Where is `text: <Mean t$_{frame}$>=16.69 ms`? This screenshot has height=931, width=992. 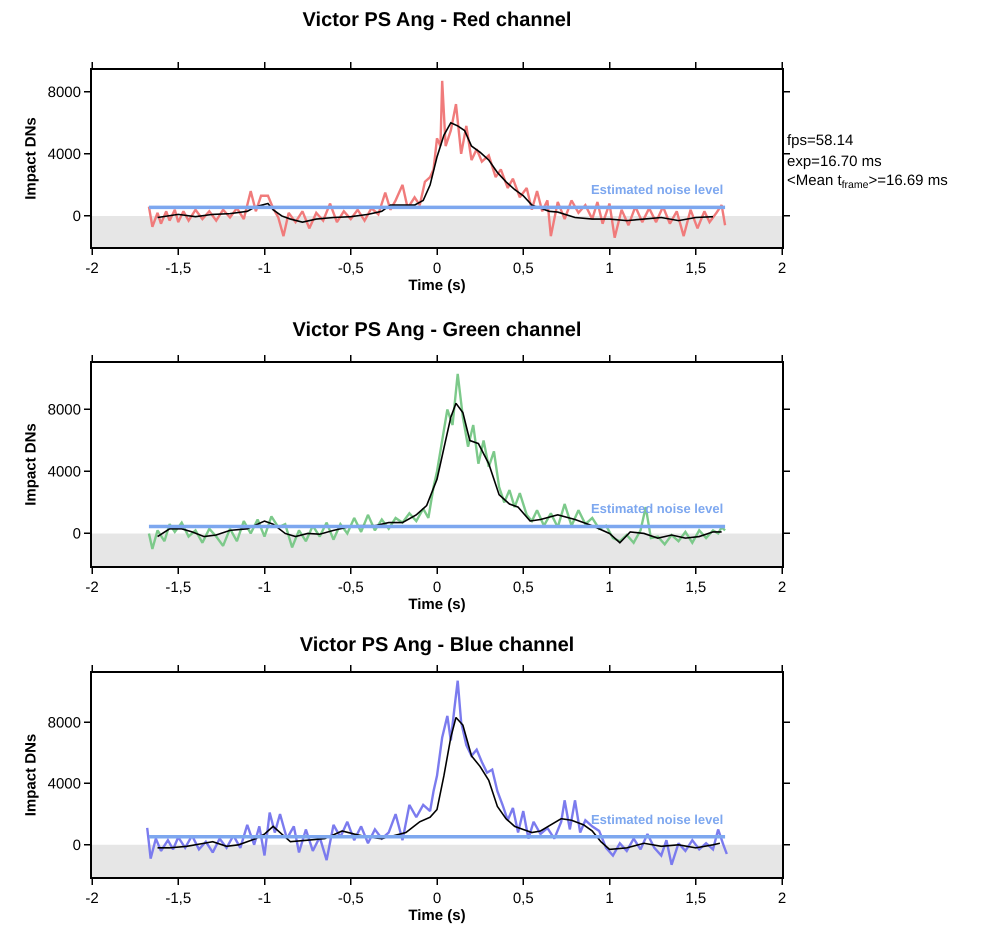
text: <Mean t$_{frame}$>=16.69 ms is located at coordinates (867, 182).